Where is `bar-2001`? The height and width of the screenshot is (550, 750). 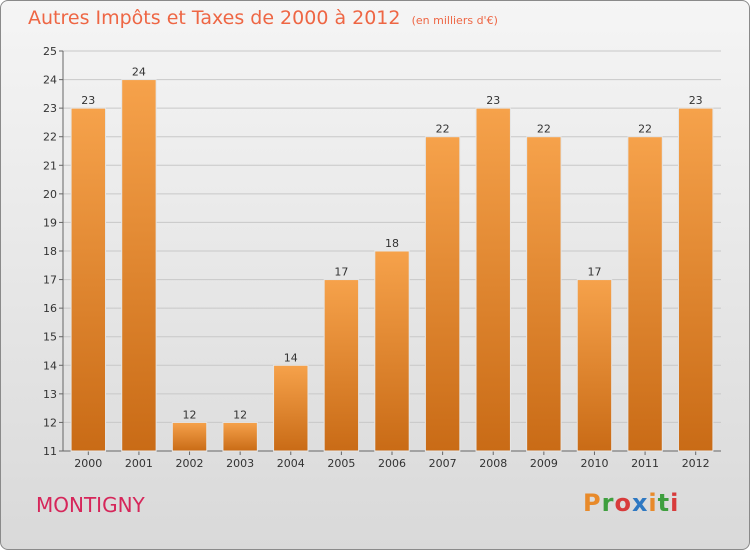
bar-2001 is located at coordinates (139, 265).